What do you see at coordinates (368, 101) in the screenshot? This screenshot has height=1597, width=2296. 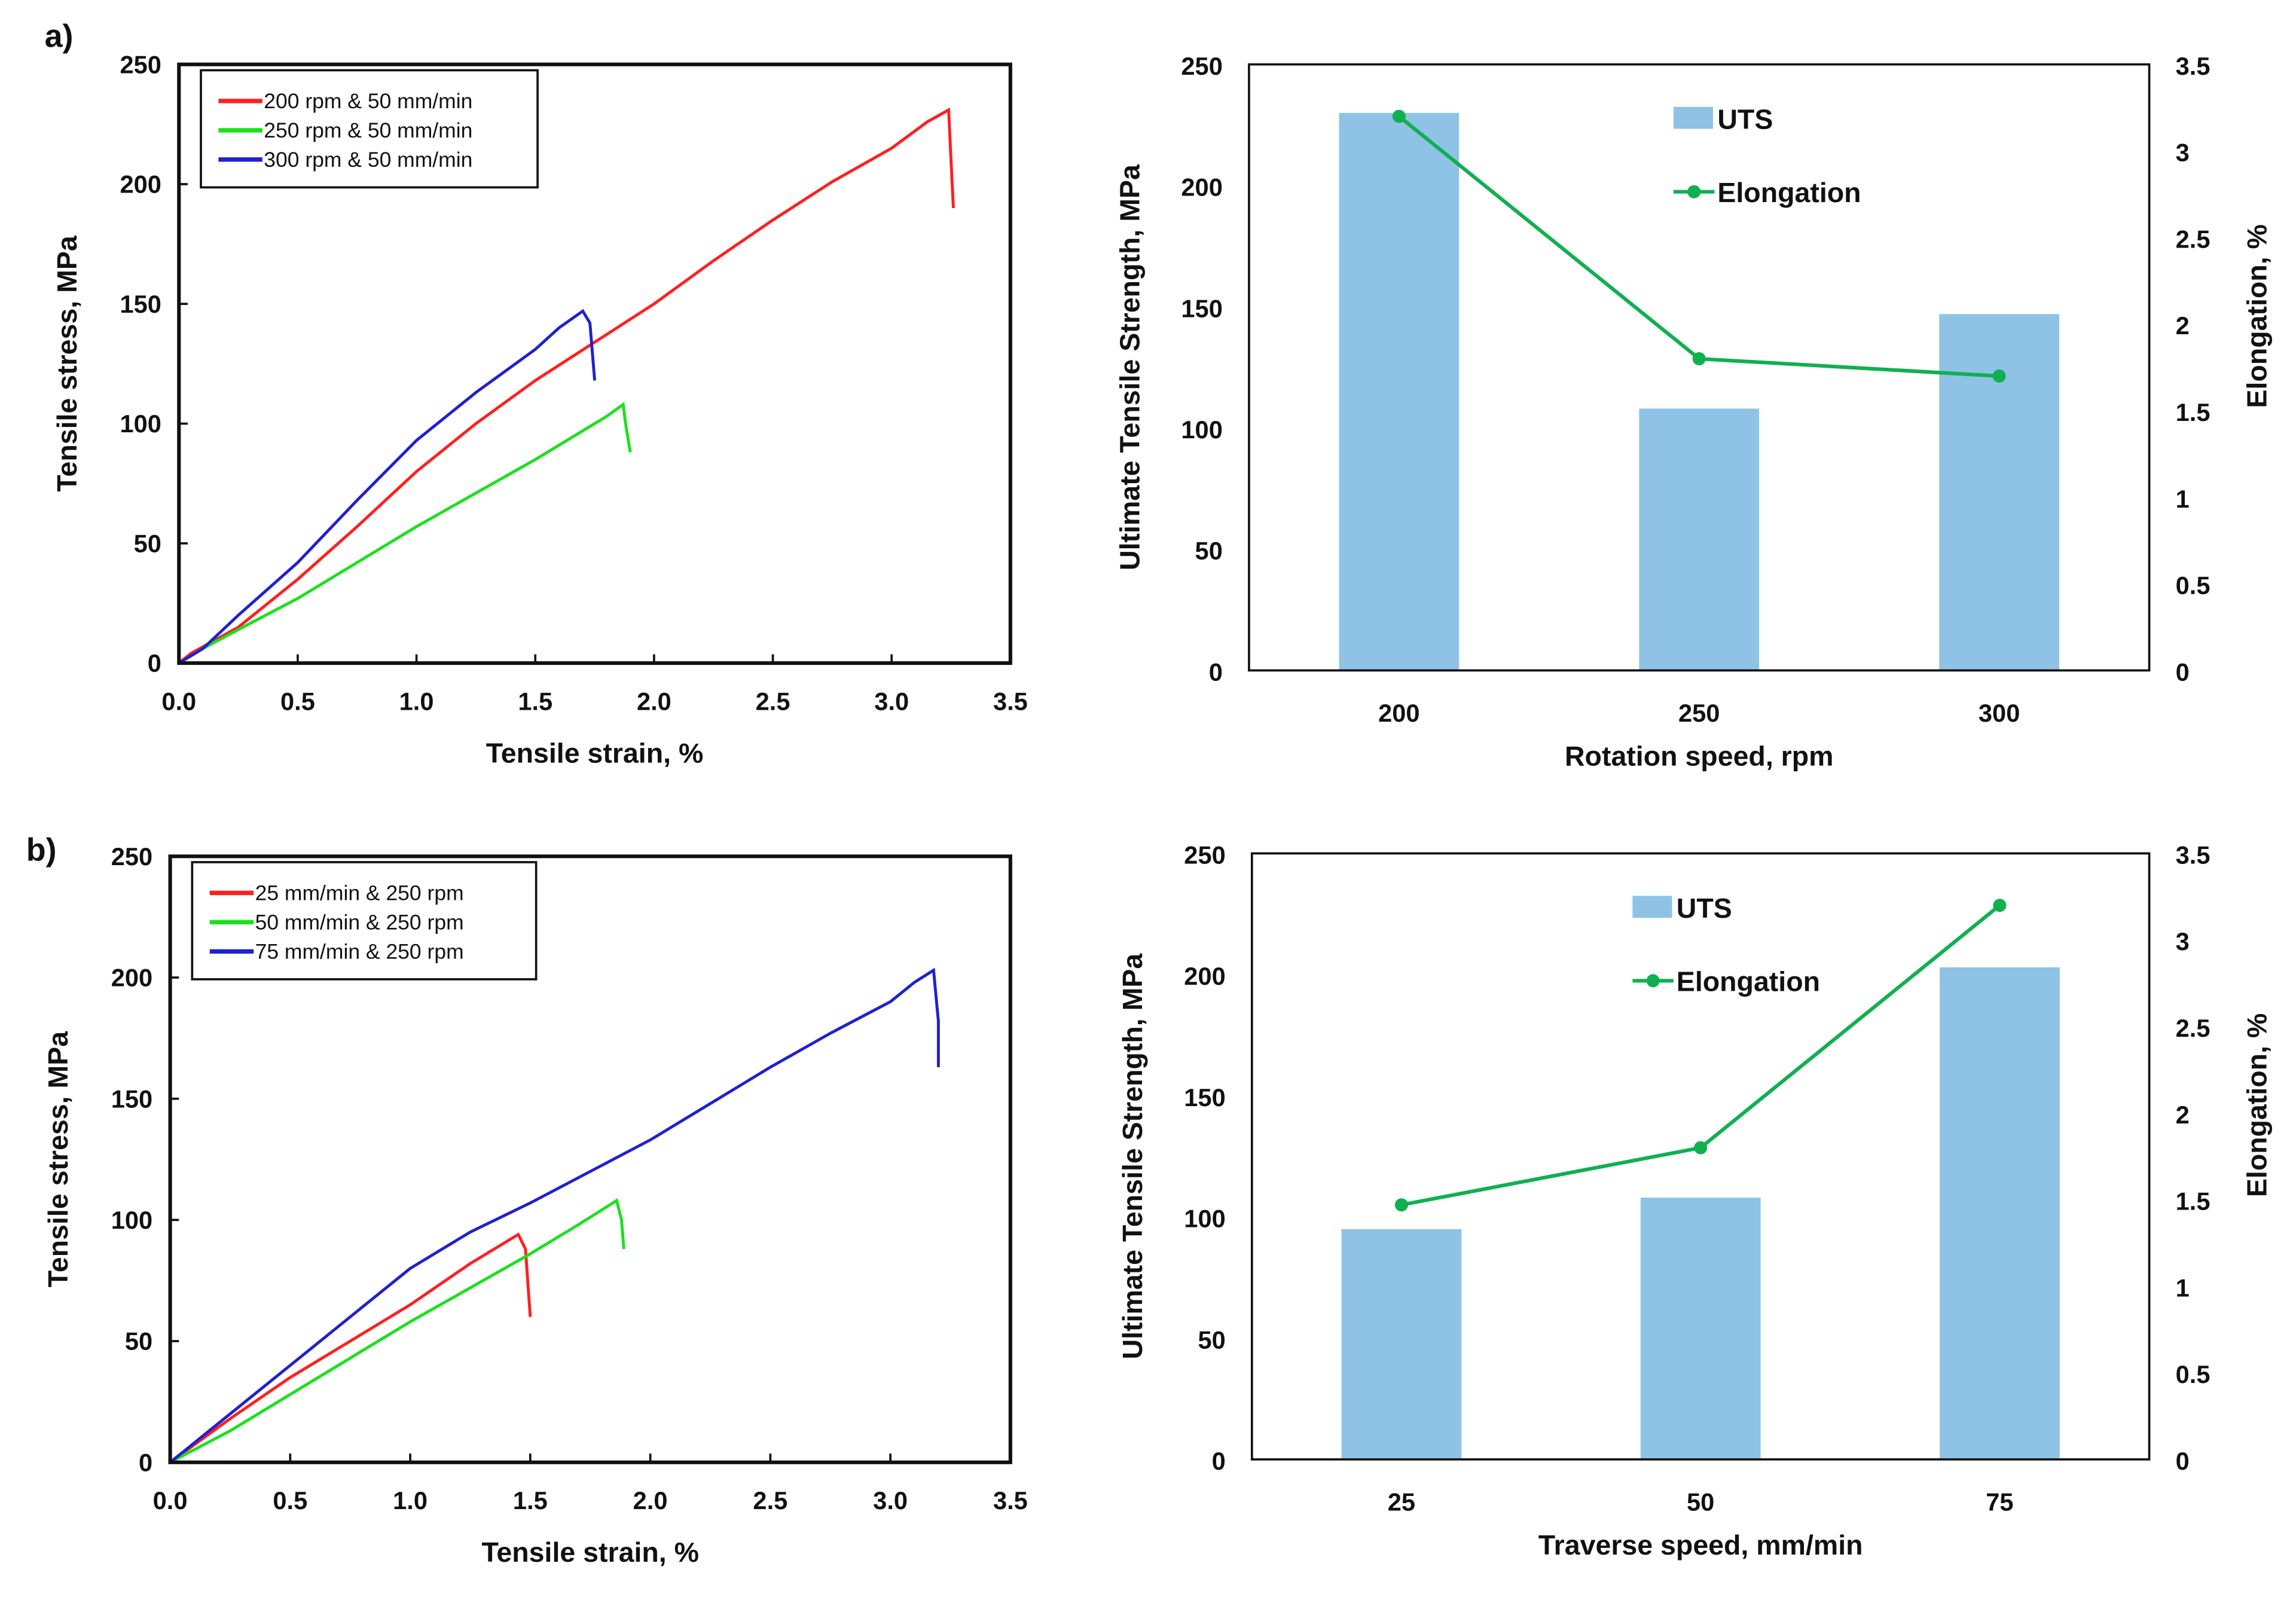 I see `legend-label: 200 rpm & 50 mm/min` at bounding box center [368, 101].